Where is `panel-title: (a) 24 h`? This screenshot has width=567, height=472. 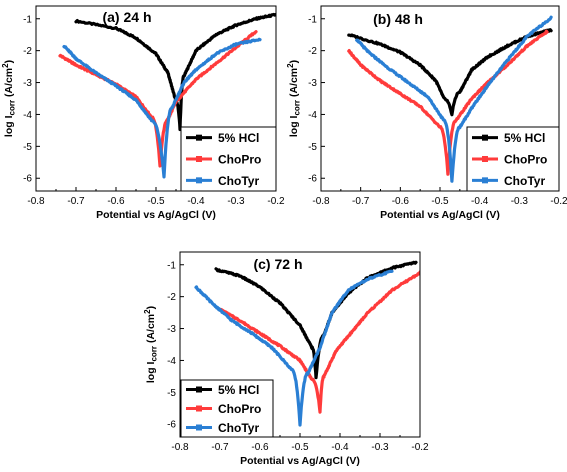
panel-title: (a) 24 h is located at coordinates (126, 17).